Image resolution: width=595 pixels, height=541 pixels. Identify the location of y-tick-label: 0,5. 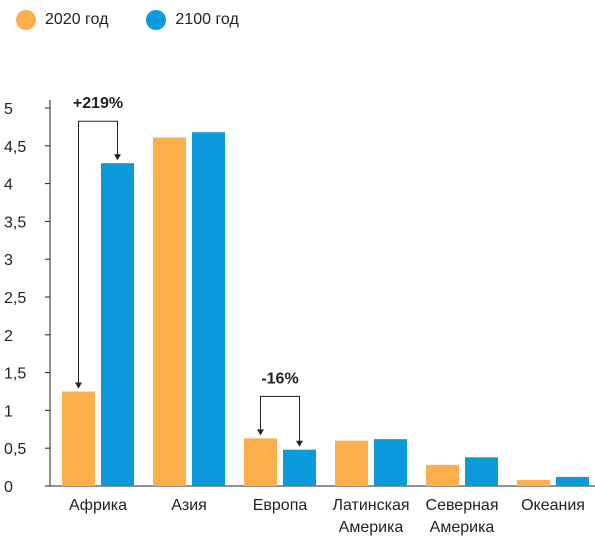
(15, 449).